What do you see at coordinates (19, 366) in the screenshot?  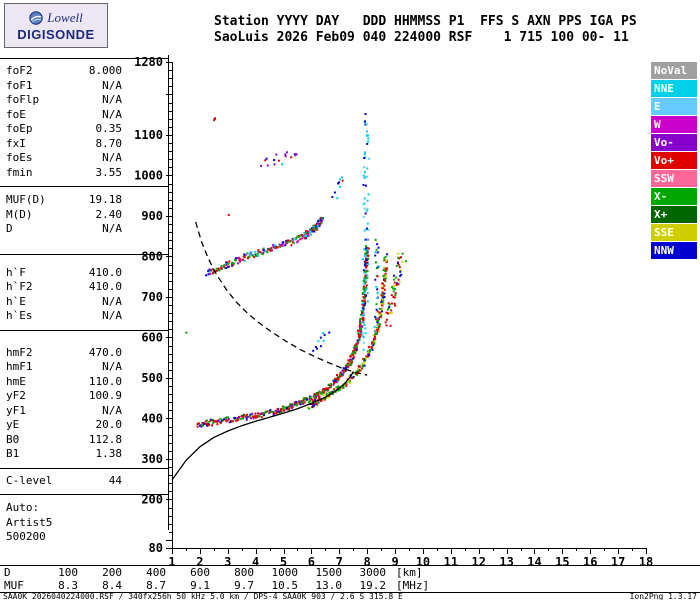 I see `param-label: hmF1` at bounding box center [19, 366].